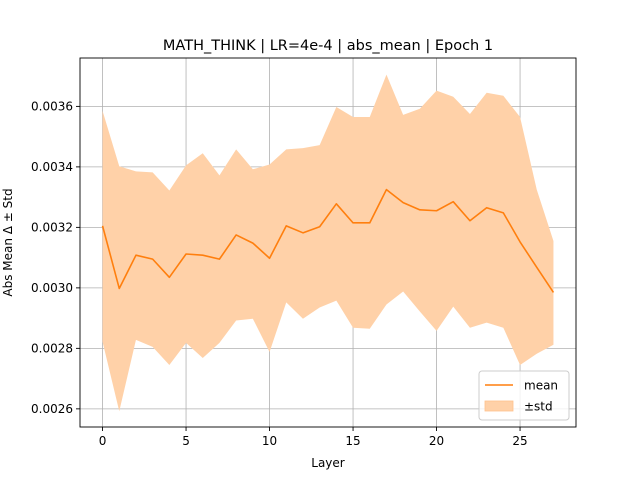  I want to click on x-tick-label: 25, so click(519, 441).